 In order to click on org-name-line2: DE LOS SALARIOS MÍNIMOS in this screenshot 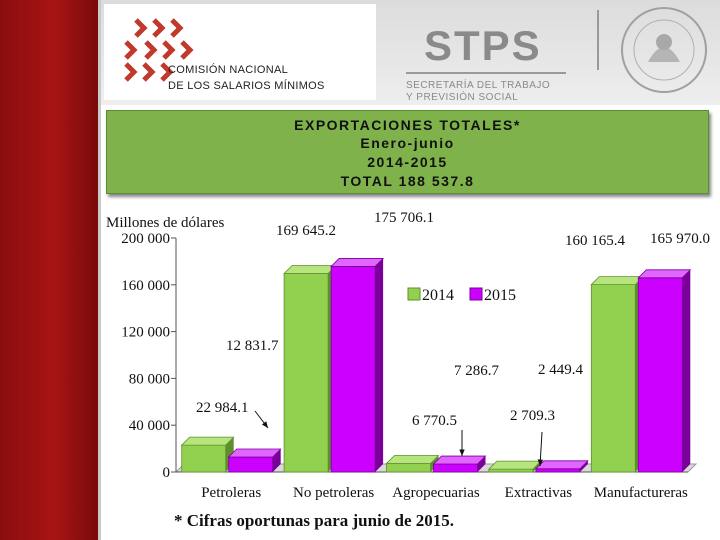, I will do `click(246, 86)`.